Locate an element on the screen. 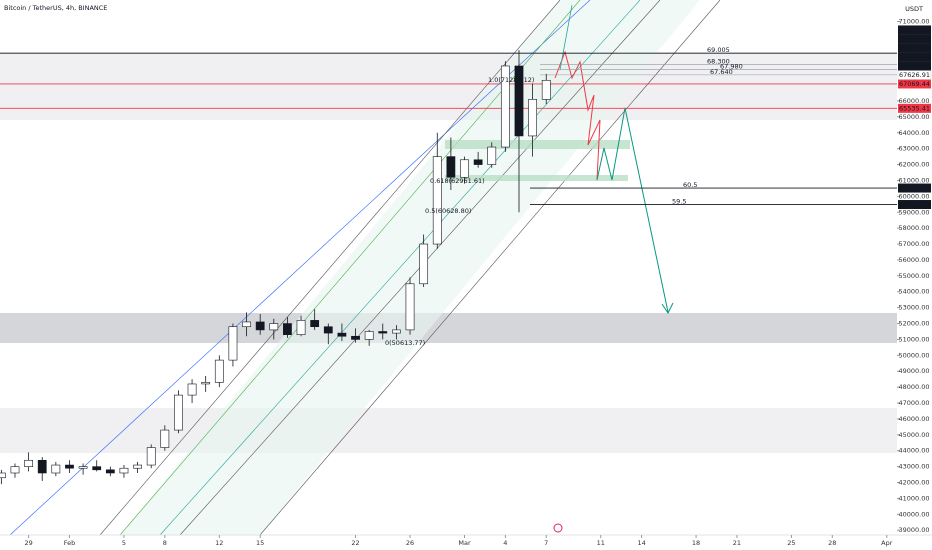  x-tick-label: 4 is located at coordinates (505, 543).